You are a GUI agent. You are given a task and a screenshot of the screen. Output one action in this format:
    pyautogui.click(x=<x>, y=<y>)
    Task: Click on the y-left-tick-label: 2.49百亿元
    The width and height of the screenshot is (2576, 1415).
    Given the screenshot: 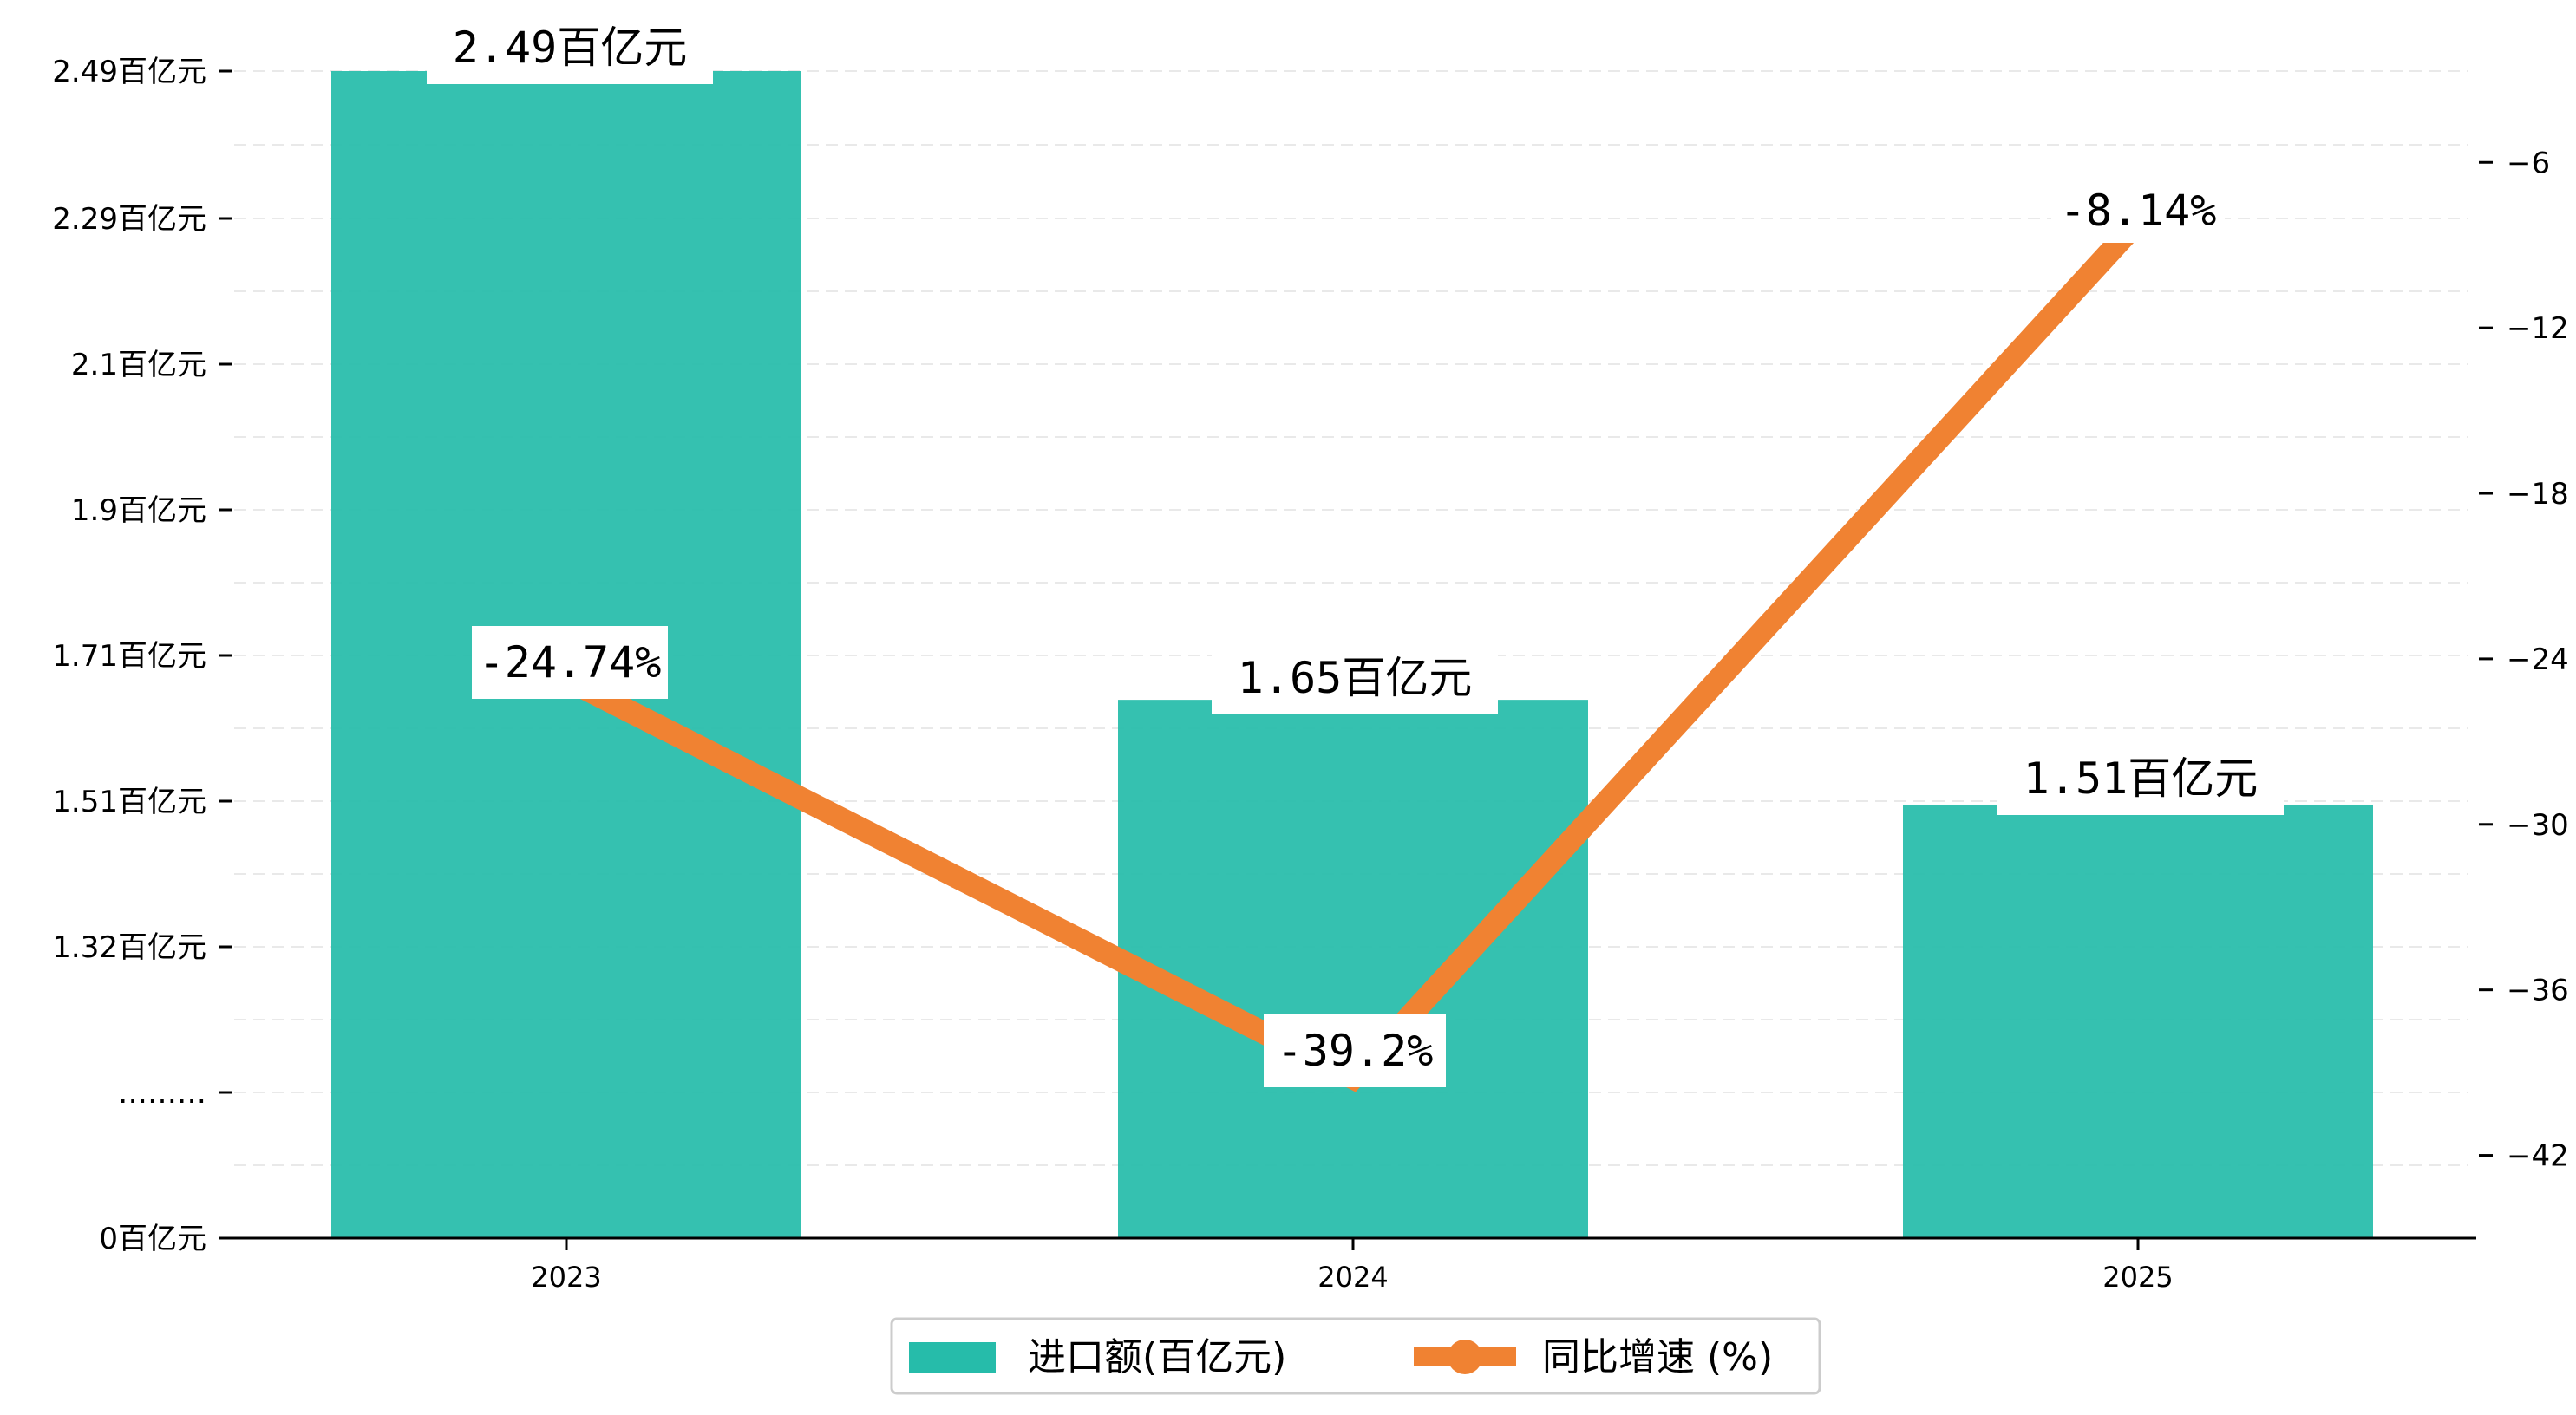 What is the action you would take?
    pyautogui.click(x=129, y=72)
    